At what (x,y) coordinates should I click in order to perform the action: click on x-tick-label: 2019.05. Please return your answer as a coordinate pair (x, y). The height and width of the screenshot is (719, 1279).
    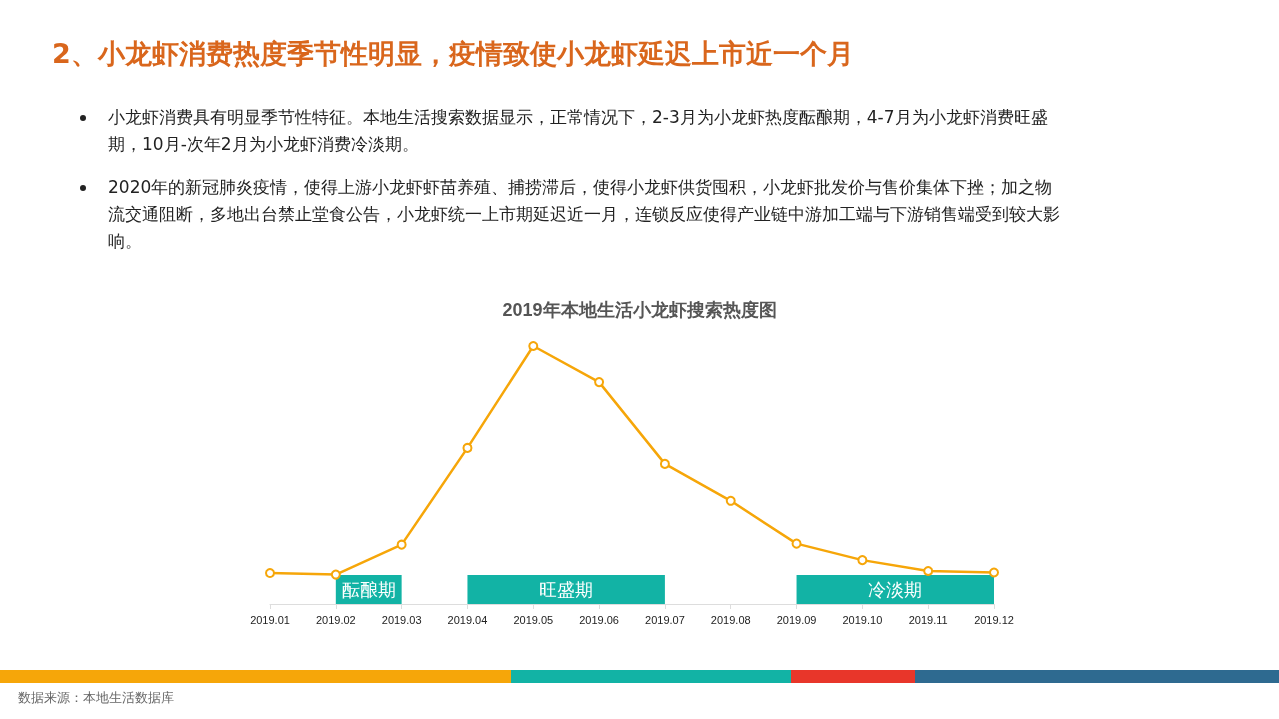
    Looking at the image, I should click on (533, 619).